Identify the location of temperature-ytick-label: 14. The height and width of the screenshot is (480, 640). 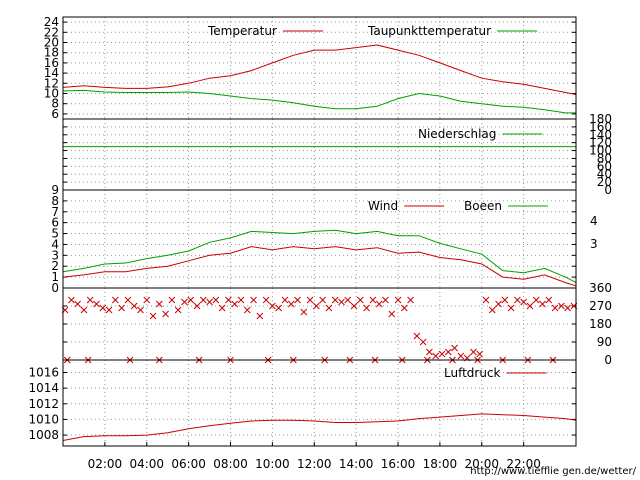
(51, 73).